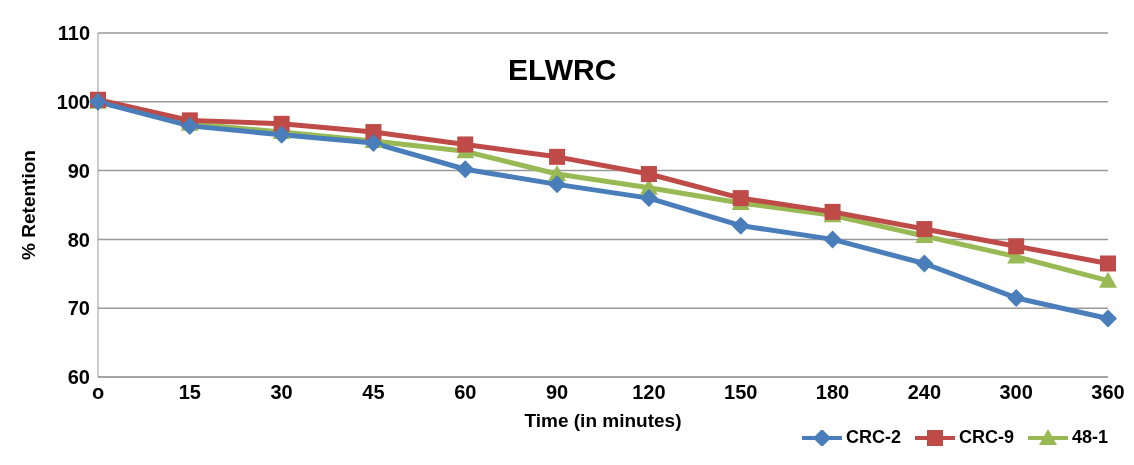 The image size is (1134, 465). What do you see at coordinates (73, 33) in the screenshot?
I see `y-tick-label: 110` at bounding box center [73, 33].